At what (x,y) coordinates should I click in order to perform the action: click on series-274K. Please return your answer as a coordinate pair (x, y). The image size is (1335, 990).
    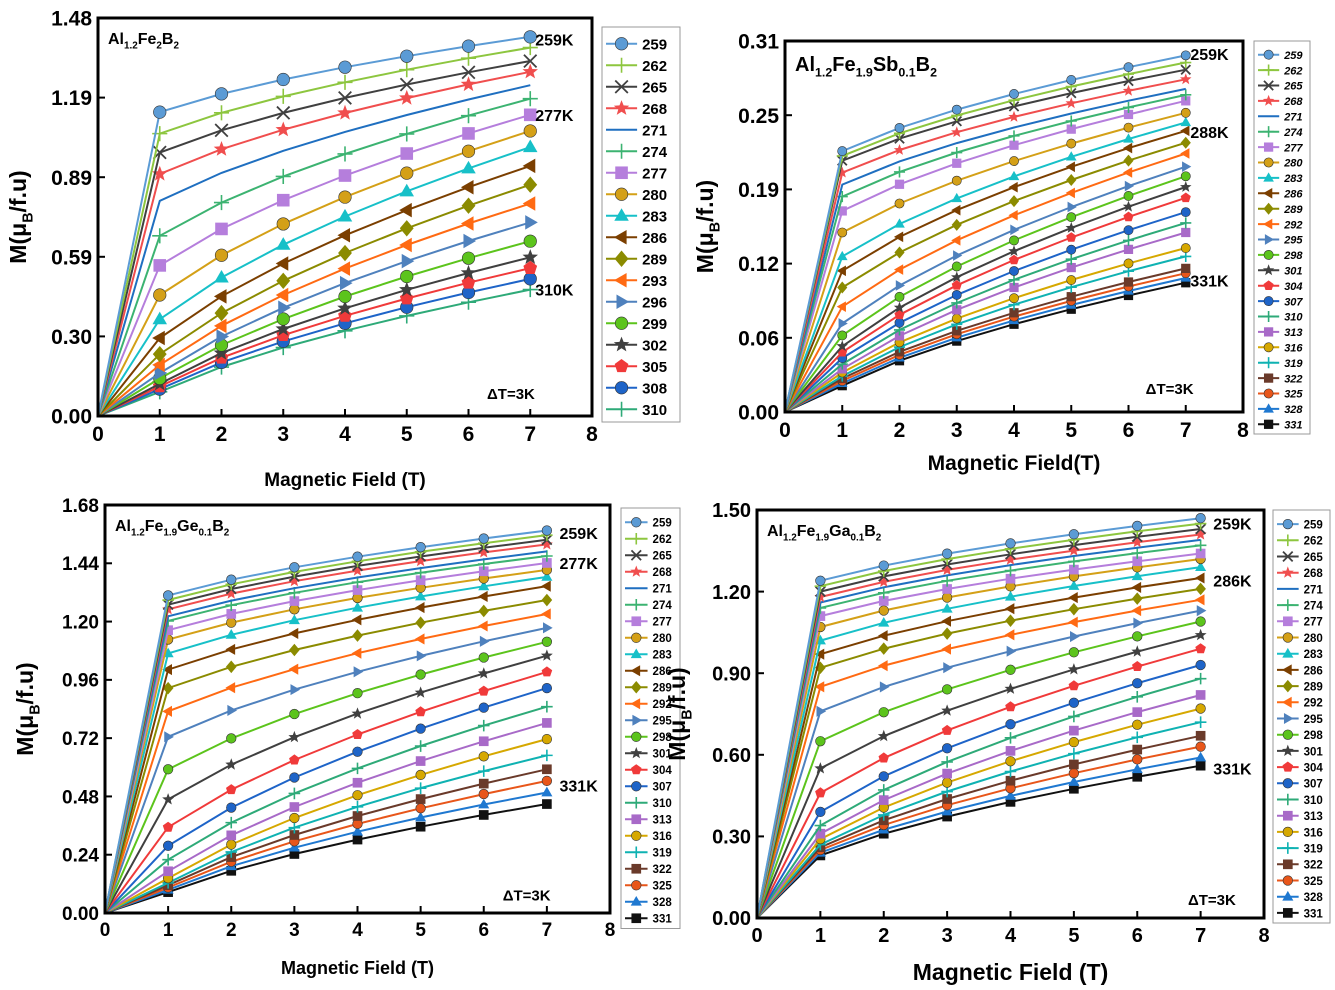
    Looking at the image, I should click on (317, 254).